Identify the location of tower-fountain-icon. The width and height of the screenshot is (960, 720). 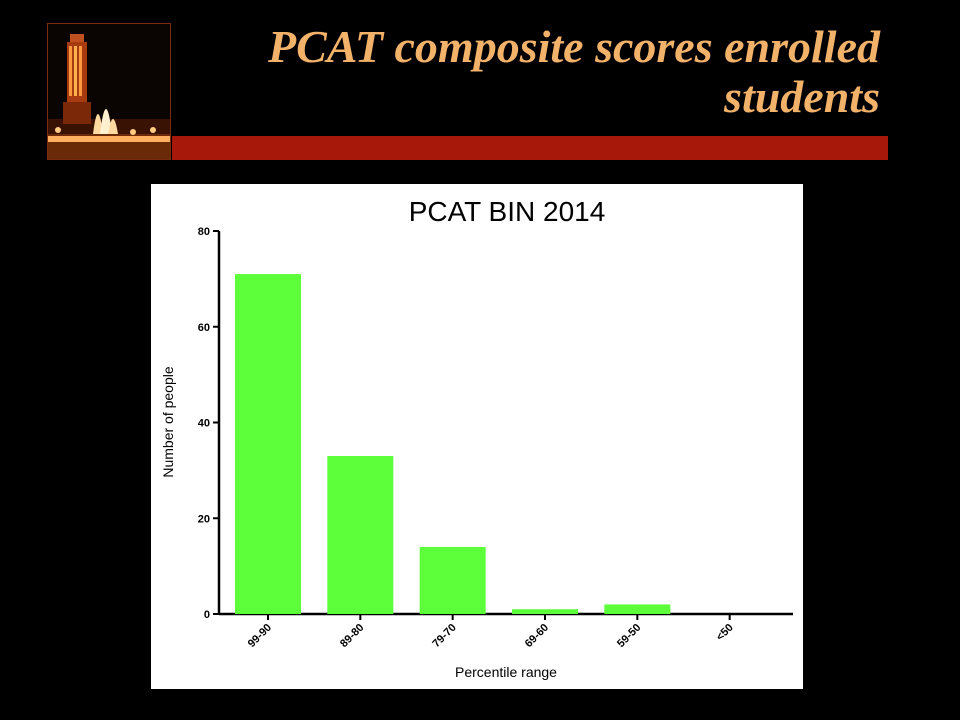
(109, 91).